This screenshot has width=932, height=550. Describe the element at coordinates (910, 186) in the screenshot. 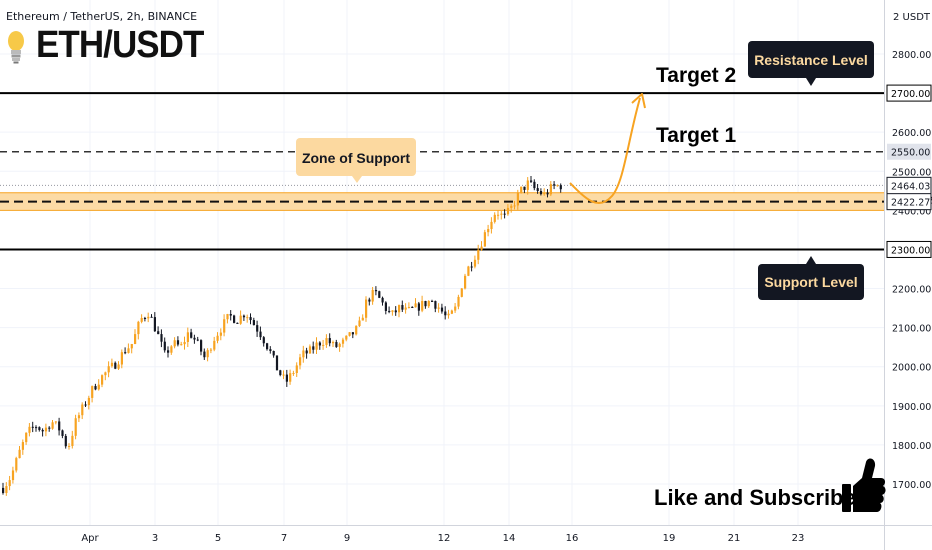

I see `current-price-tag: 2464.03` at that location.